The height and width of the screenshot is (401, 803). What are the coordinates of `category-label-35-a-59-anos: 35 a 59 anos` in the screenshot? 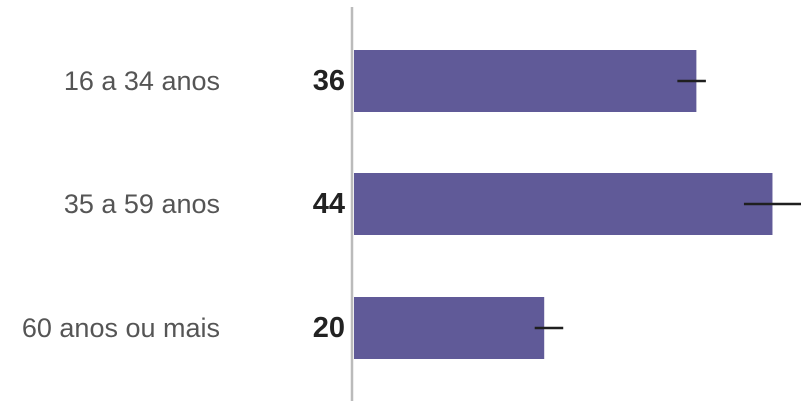 It's located at (142, 204).